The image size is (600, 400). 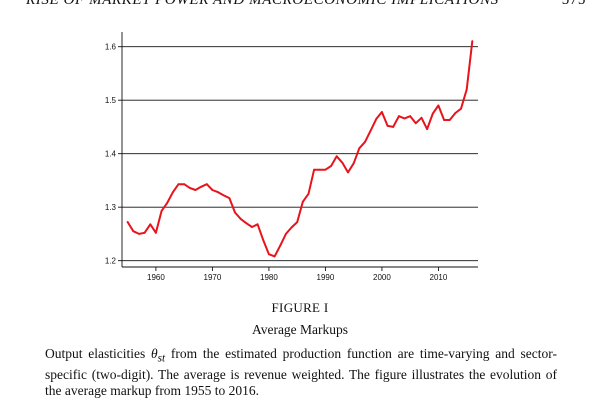 I want to click on figure-title: Average Markups, so click(x=300, y=329).